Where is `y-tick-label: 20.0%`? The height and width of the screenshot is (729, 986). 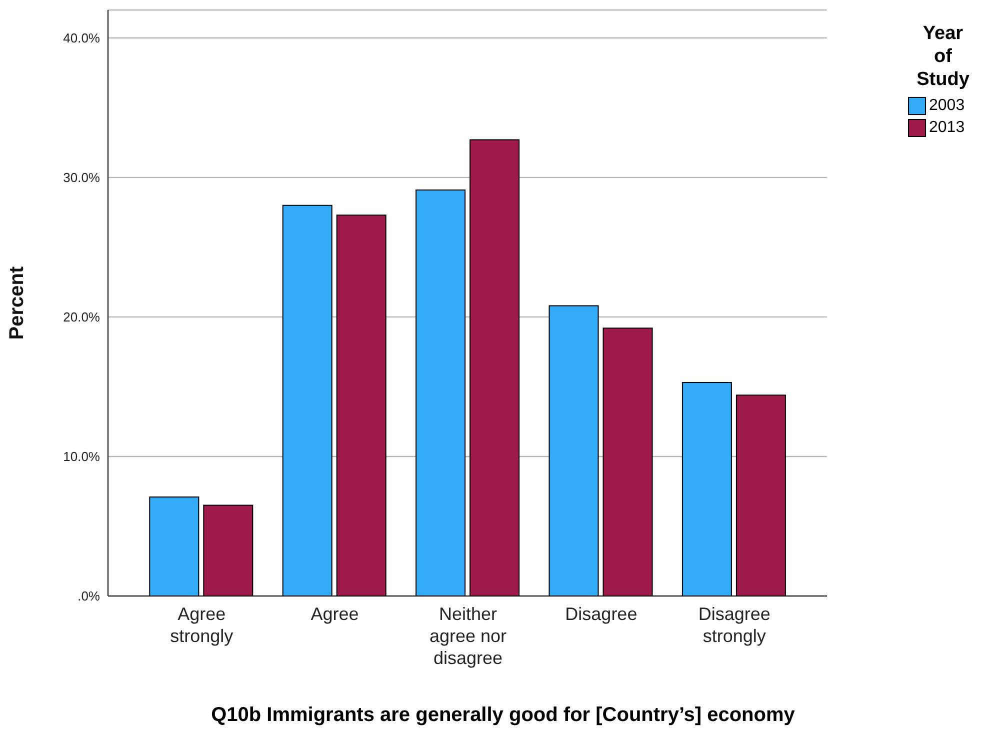 y-tick-label: 20.0% is located at coordinates (81, 317).